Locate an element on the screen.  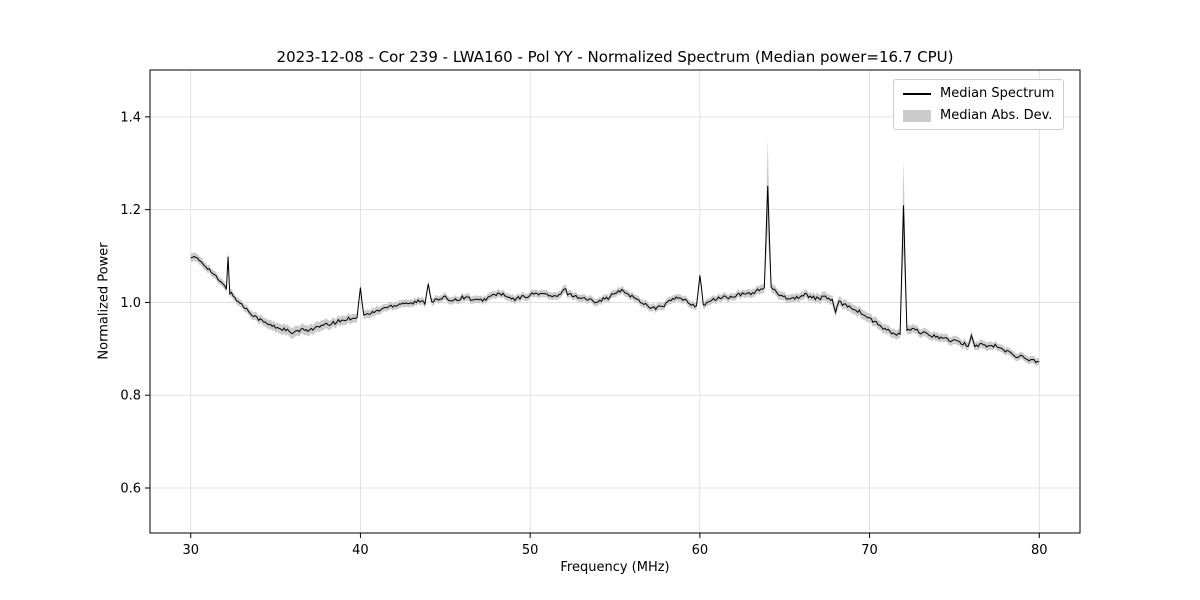
x-axis-label: Frequency (MHz) is located at coordinates (615, 567).